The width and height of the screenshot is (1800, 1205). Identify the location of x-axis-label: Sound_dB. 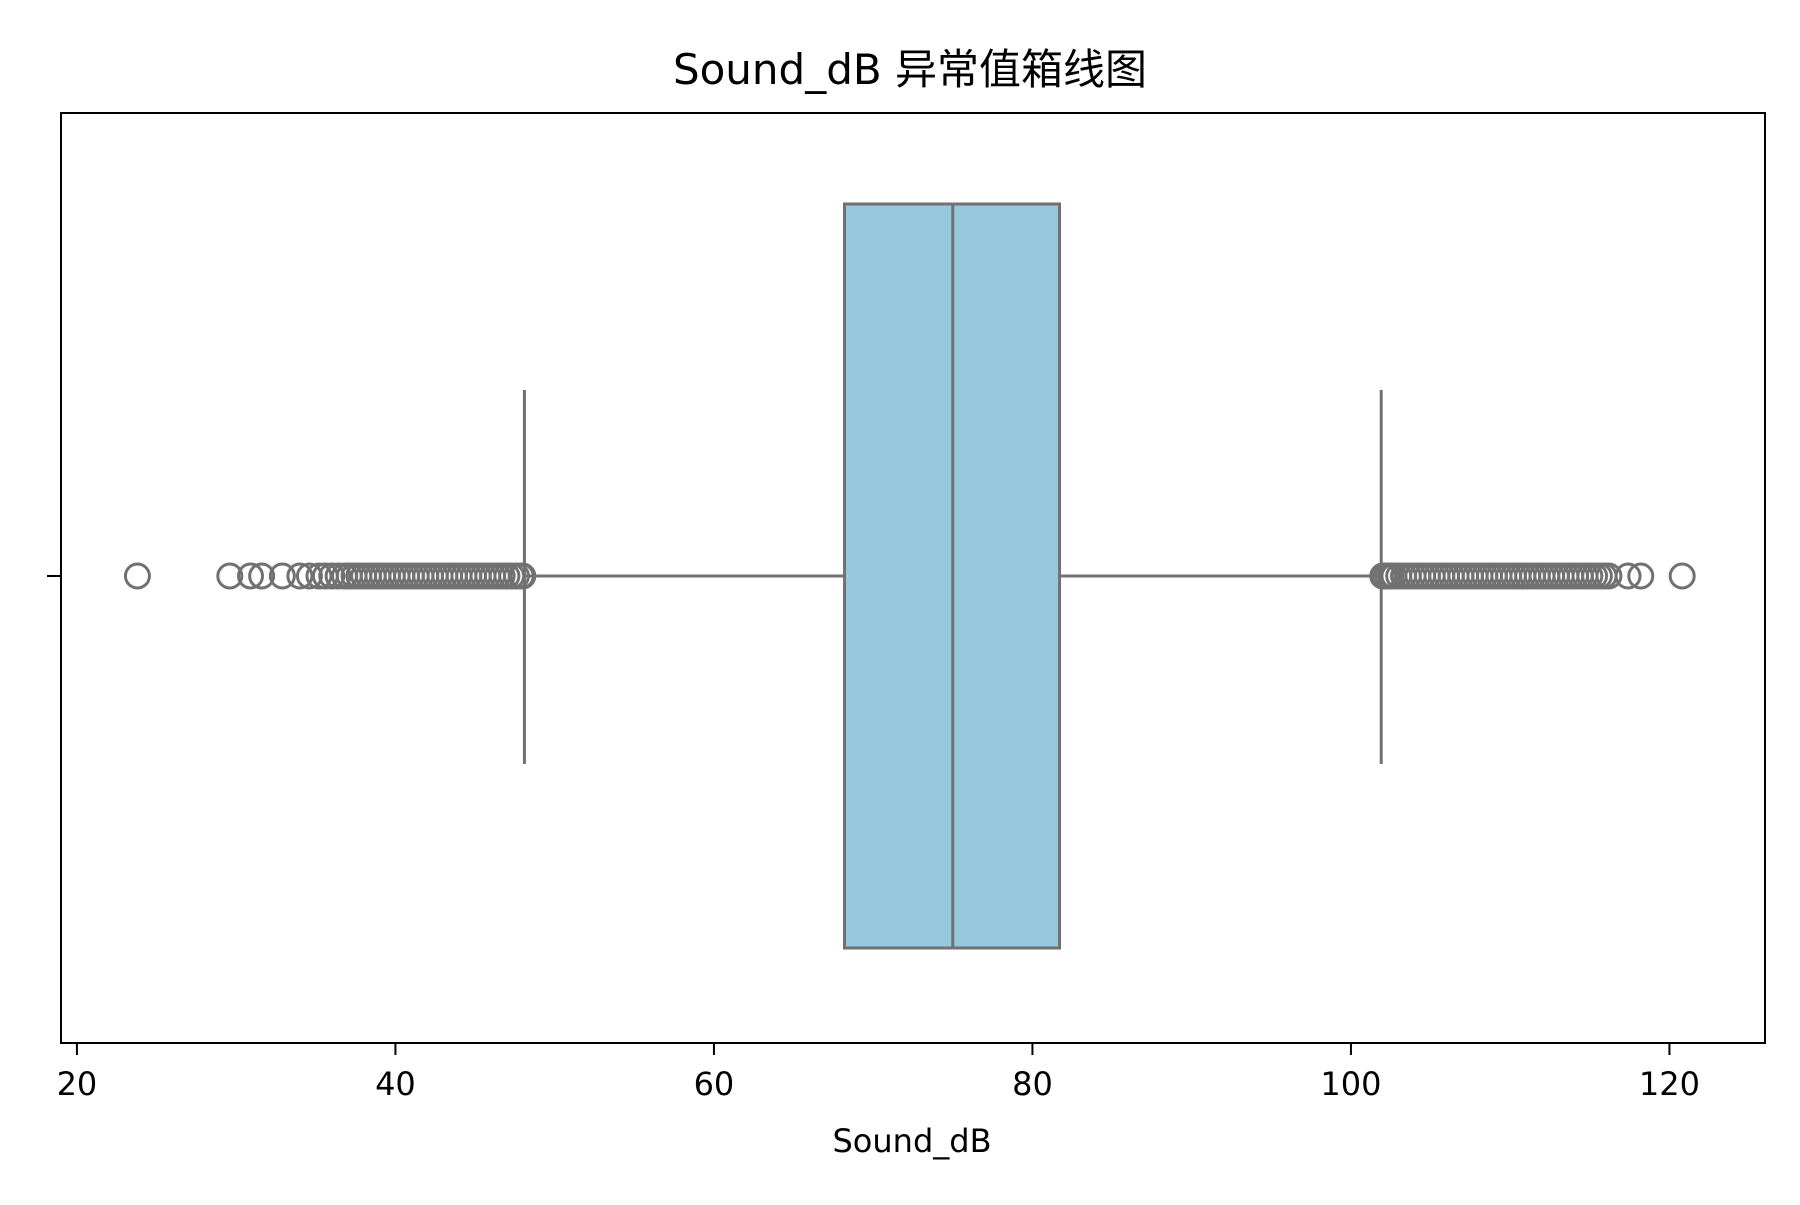
(911, 1141).